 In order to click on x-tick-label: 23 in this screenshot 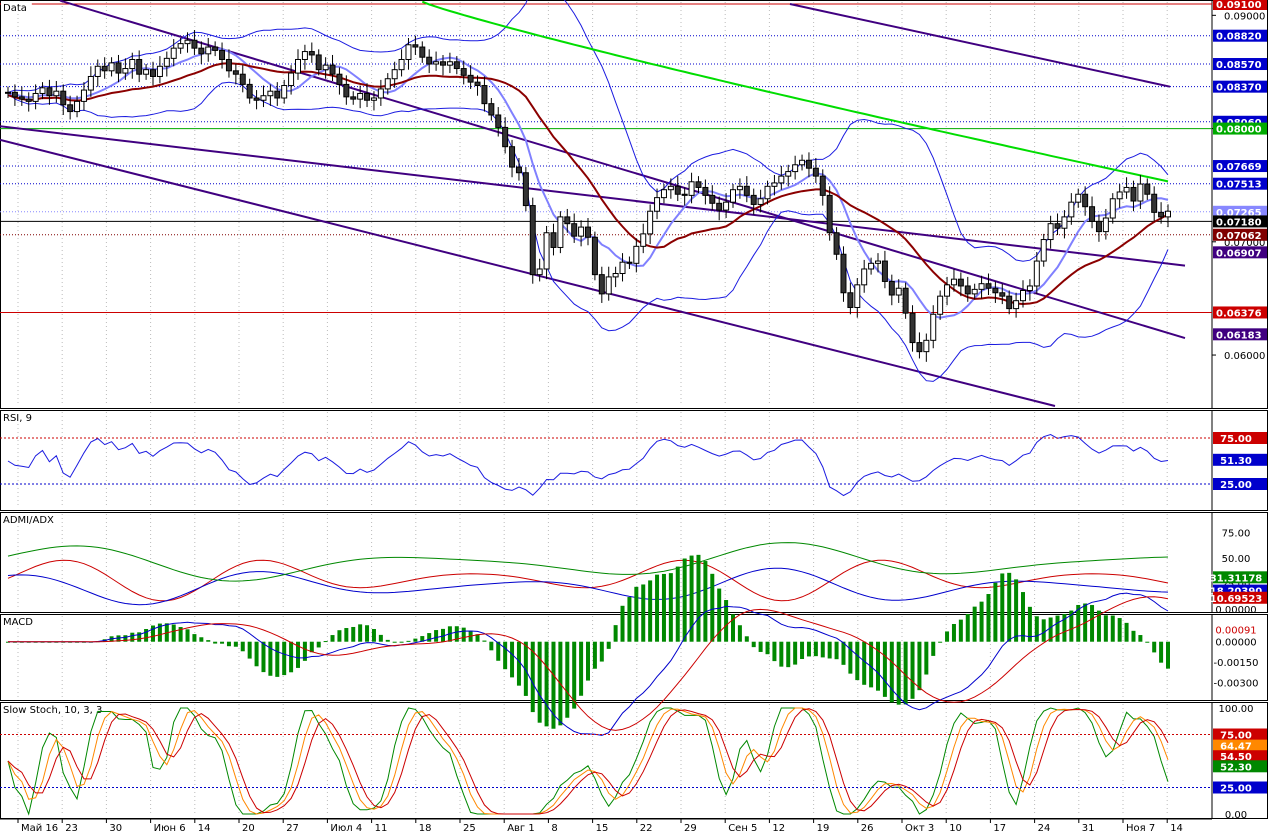, I will do `click(71, 828)`.